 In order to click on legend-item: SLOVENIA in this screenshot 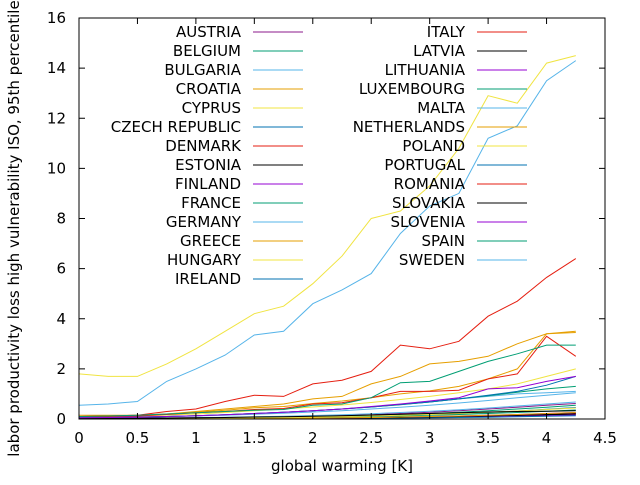, I will do `click(458, 222)`.